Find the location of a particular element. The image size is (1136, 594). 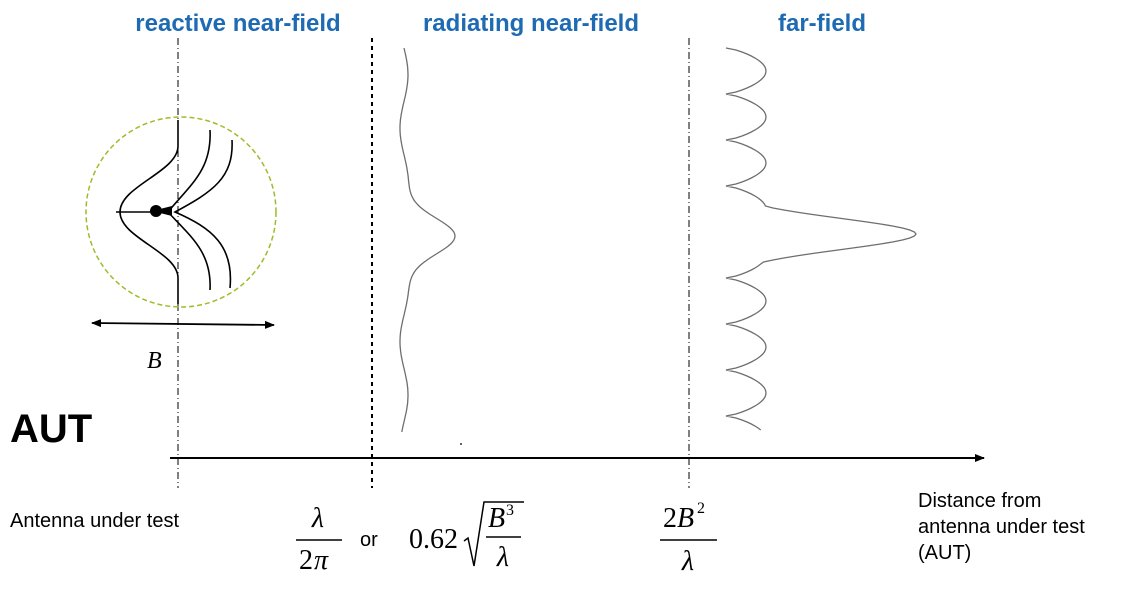

far-formula-exponent: 2 is located at coordinates (701, 508).